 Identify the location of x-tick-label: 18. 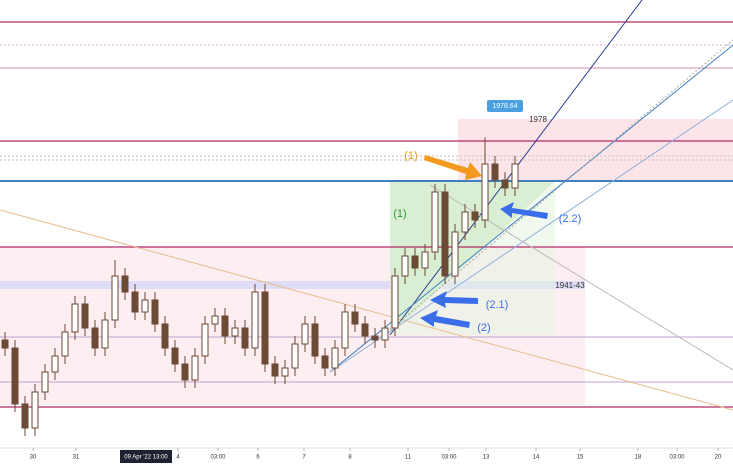
(638, 458).